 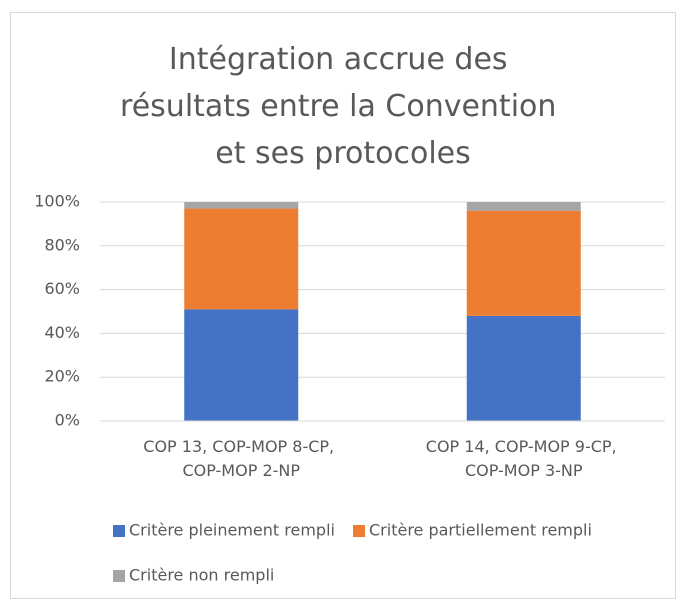 I want to click on text-line: COP 14, COP-MOP 9-CP,, so click(x=524, y=446).